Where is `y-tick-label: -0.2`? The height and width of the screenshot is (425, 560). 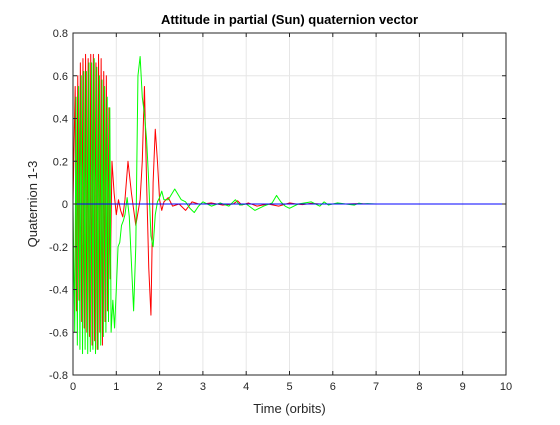 y-tick-label: -0.2 is located at coordinates (58, 248).